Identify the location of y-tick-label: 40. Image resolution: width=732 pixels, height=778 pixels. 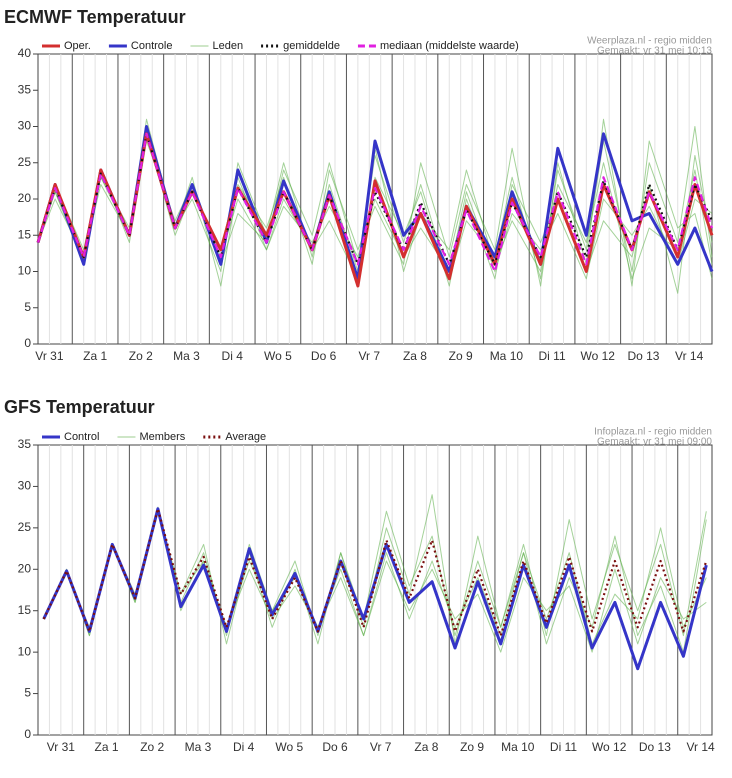
(25, 53).